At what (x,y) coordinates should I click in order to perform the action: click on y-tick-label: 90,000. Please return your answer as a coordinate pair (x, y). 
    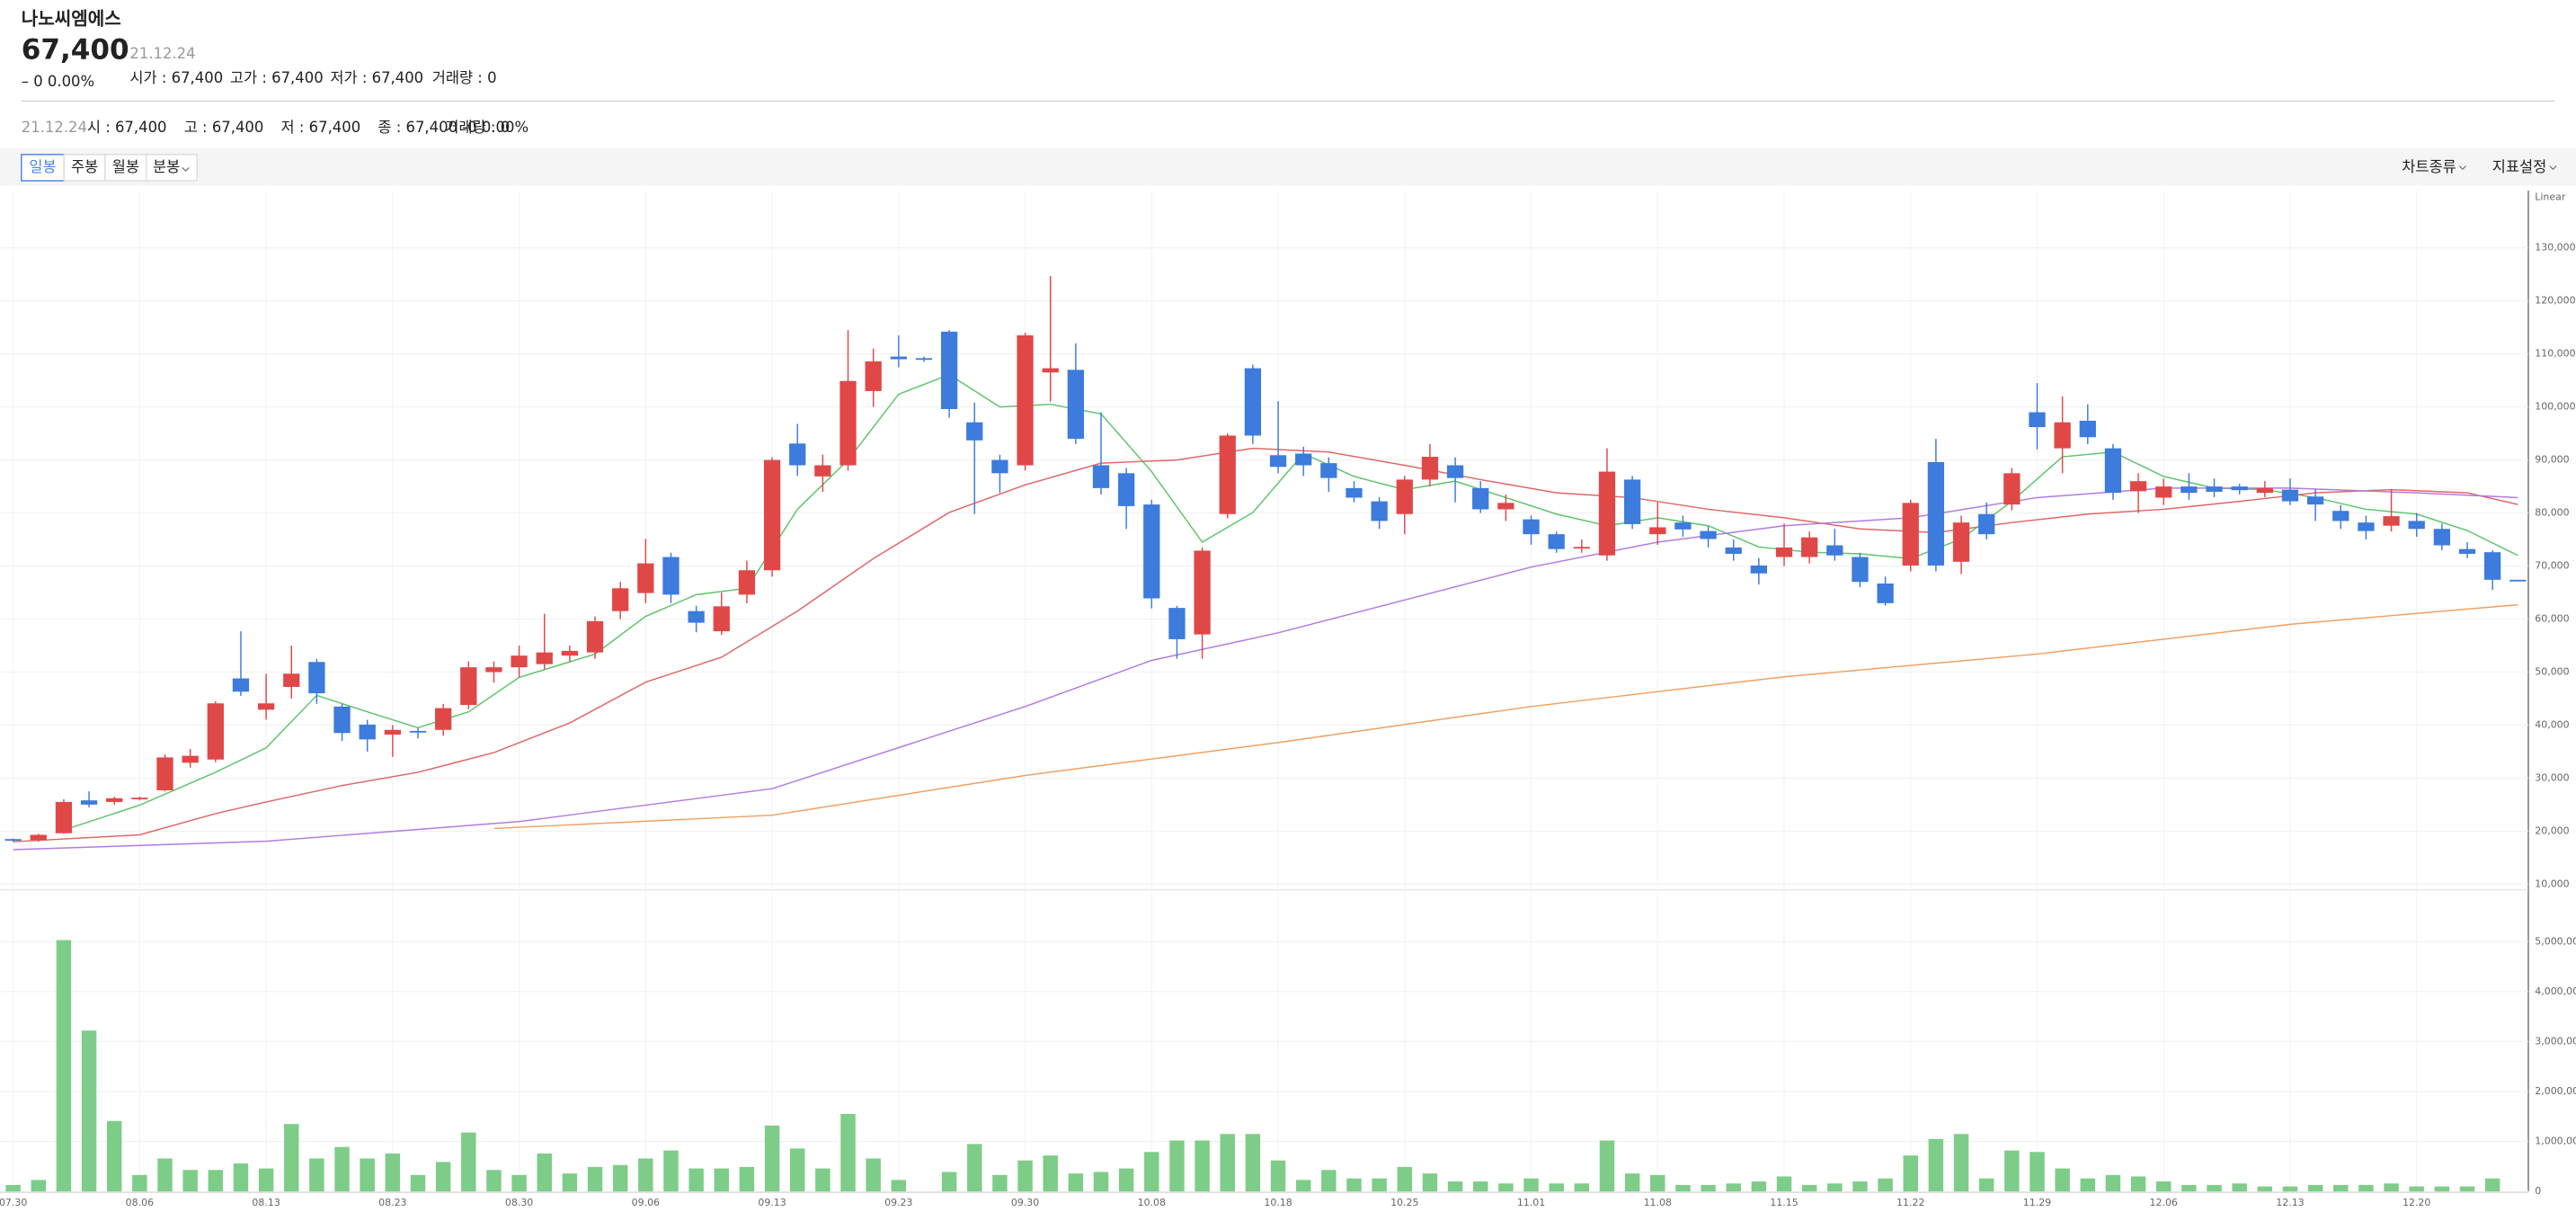
    Looking at the image, I should click on (2552, 460).